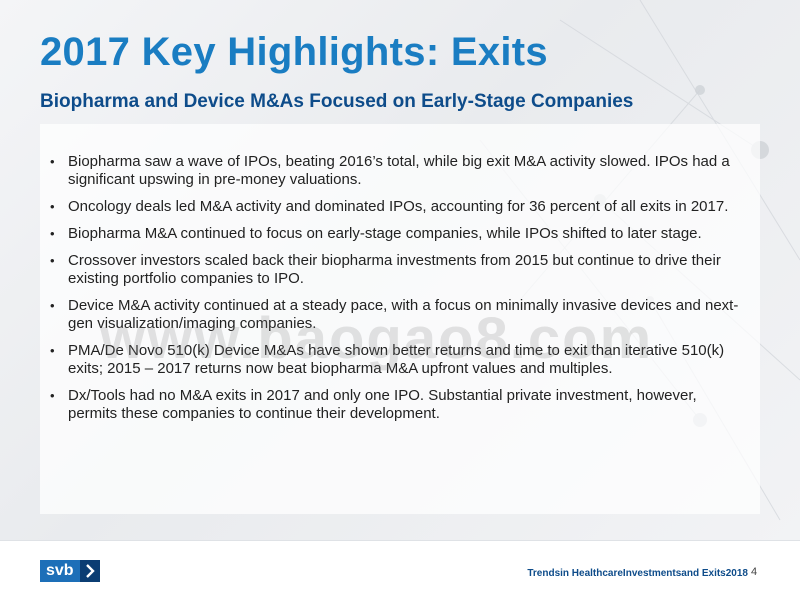 This screenshot has height=600, width=800. Describe the element at coordinates (60, 571) in the screenshot. I see `logo-text: svb` at that location.